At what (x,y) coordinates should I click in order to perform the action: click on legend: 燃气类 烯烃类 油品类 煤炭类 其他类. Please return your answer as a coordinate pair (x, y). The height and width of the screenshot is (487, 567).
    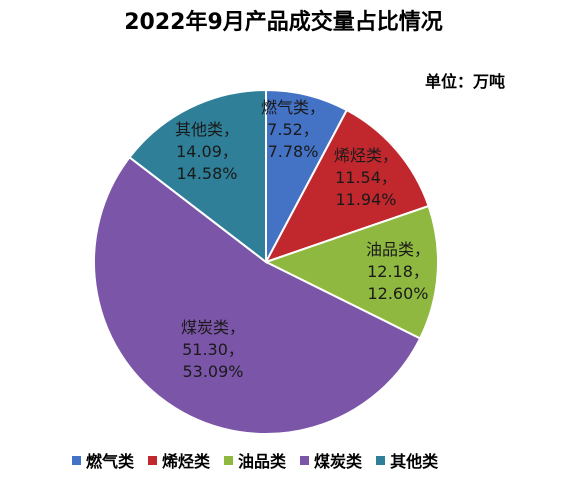
    Looking at the image, I should click on (262, 460).